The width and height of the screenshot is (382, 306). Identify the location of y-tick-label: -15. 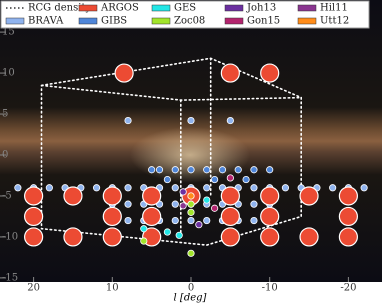
(10, 277).